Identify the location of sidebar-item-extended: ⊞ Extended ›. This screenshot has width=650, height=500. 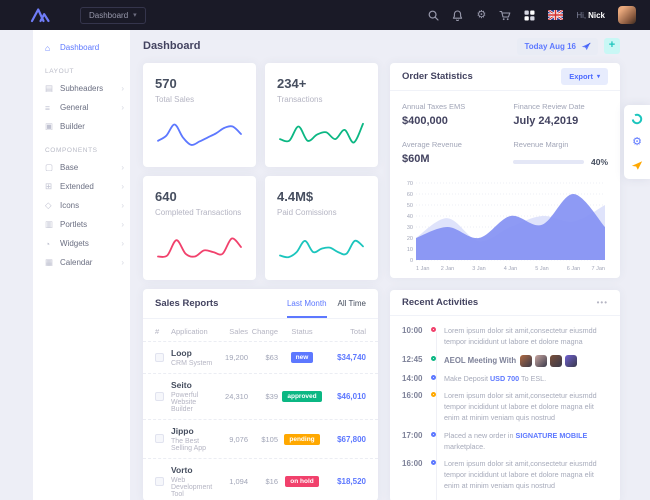
(81, 186).